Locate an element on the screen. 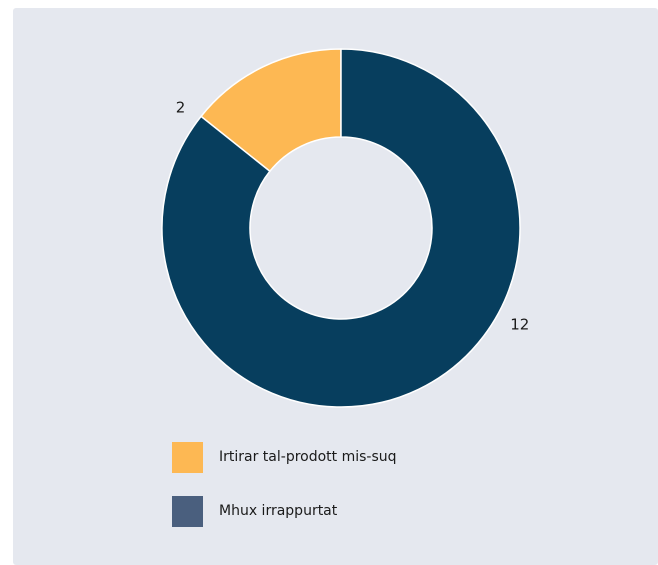  legend-label: Irtirar tal-prodott mis-suq is located at coordinates (308, 457).